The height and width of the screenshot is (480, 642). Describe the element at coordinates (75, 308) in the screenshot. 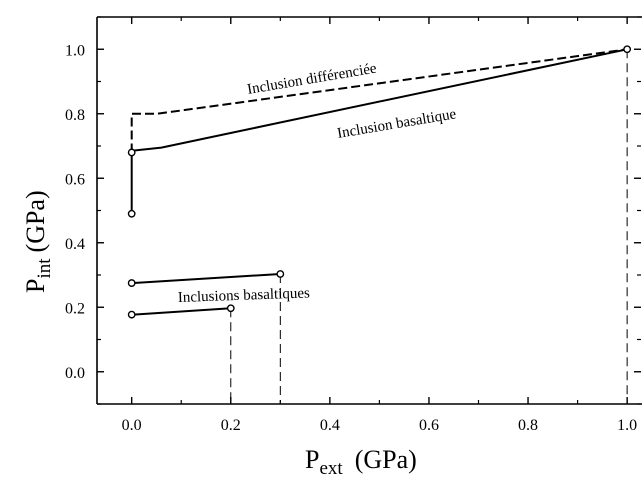

I see `y-tick-label: 0.2` at that location.